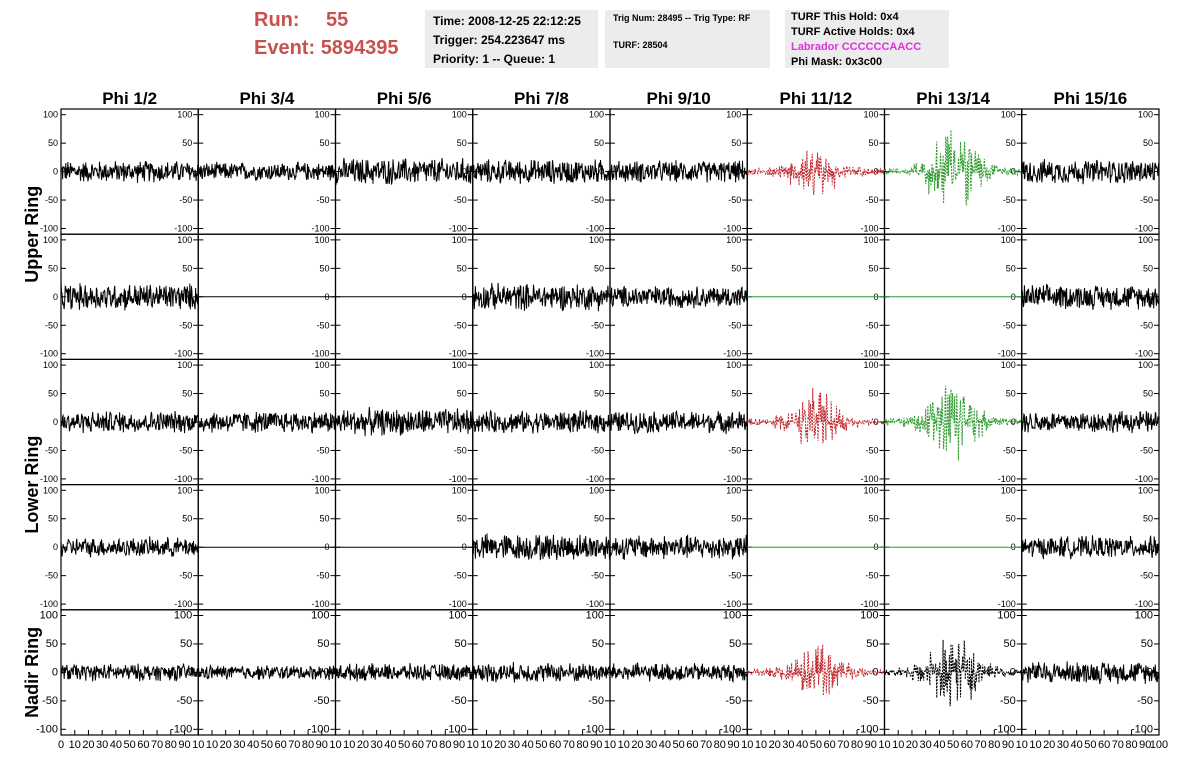 This screenshot has width=1196, height=772. I want to click on event-label: Event:, so click(285, 48).